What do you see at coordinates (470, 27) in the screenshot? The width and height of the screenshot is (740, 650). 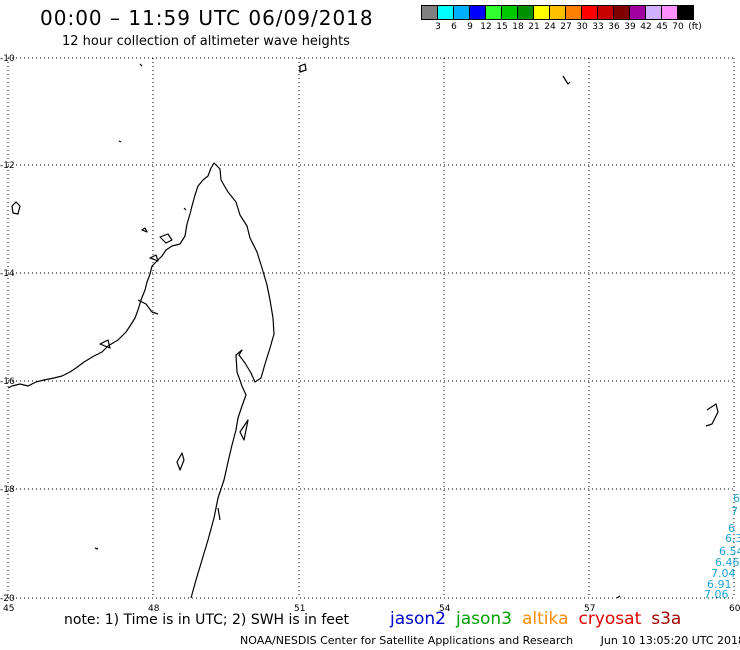 I see `legend-label: 9` at bounding box center [470, 27].